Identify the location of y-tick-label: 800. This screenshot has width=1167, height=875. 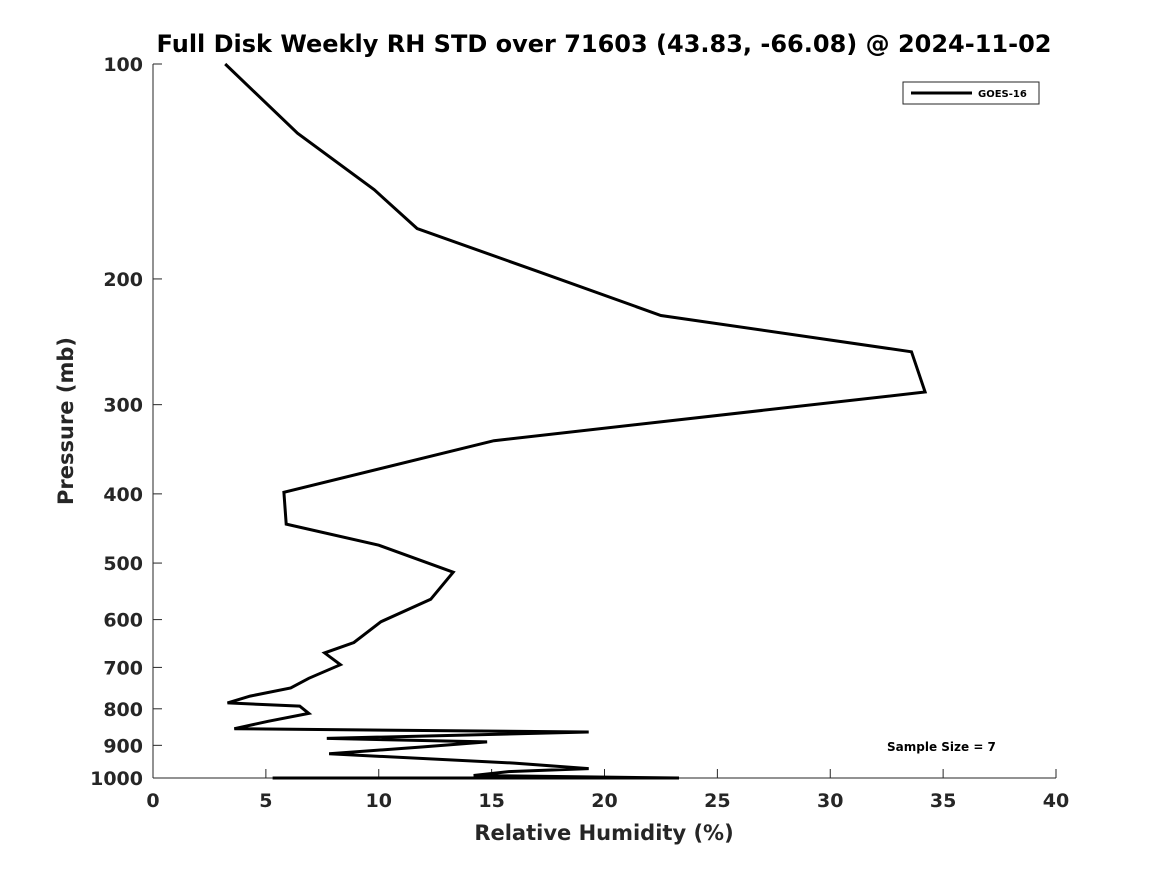
(123, 710).